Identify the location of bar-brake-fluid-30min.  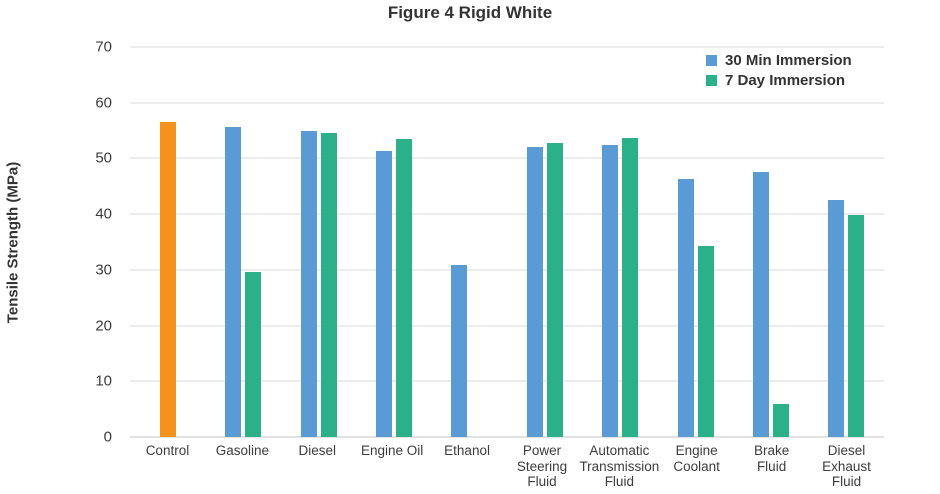
(760, 304).